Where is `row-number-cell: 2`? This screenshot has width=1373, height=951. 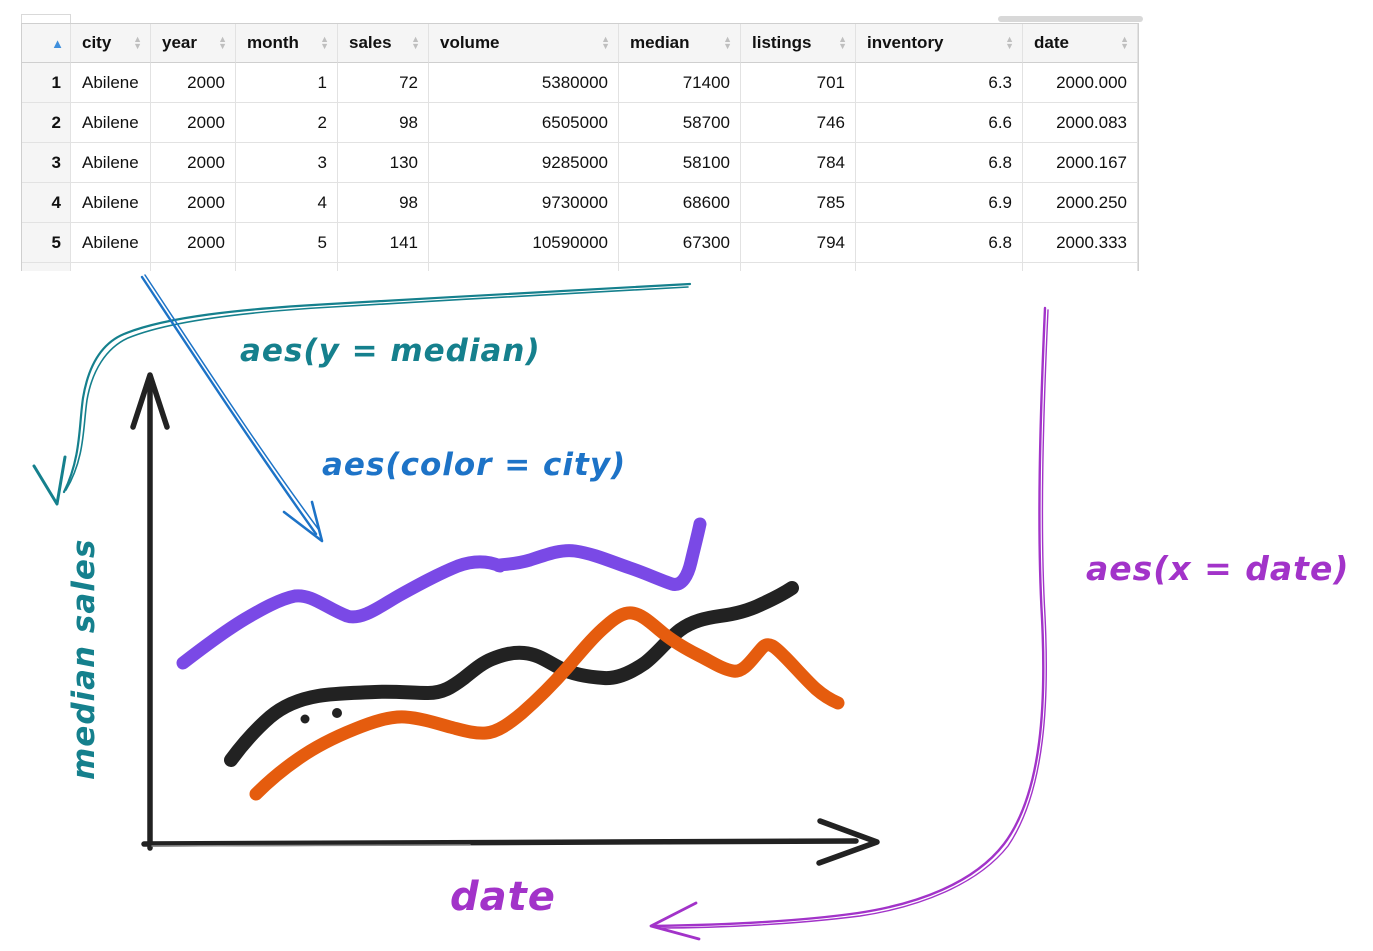
row-number-cell: 2 is located at coordinates (46, 123).